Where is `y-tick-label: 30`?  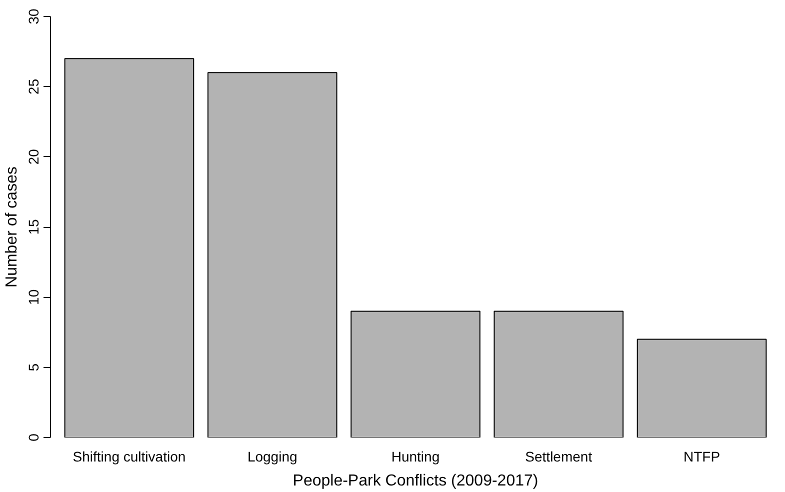
y-tick-label: 30 is located at coordinates (34, 16).